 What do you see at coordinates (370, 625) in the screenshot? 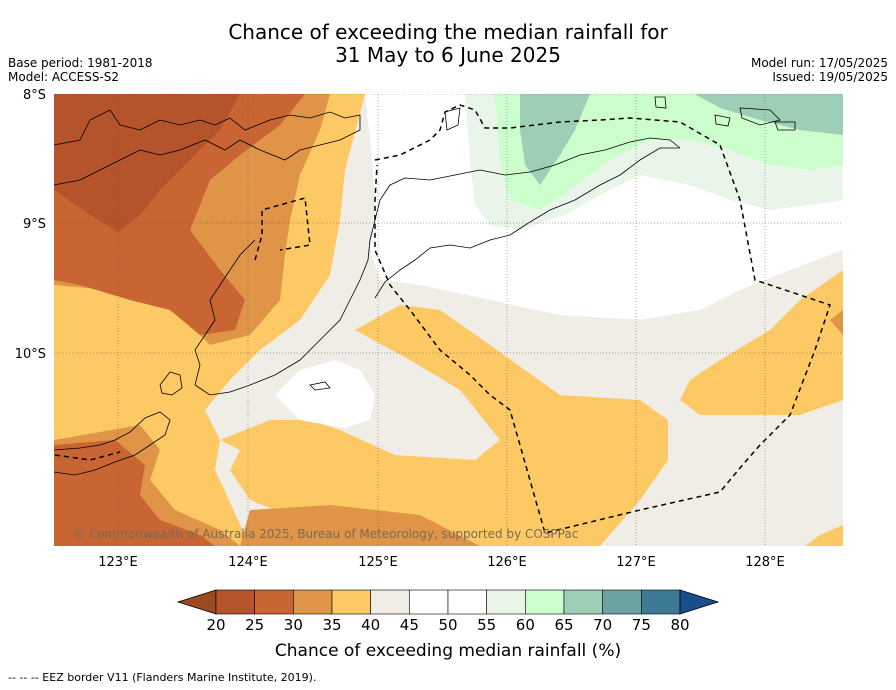
I see `colorbar-tick-label: 40` at bounding box center [370, 625].